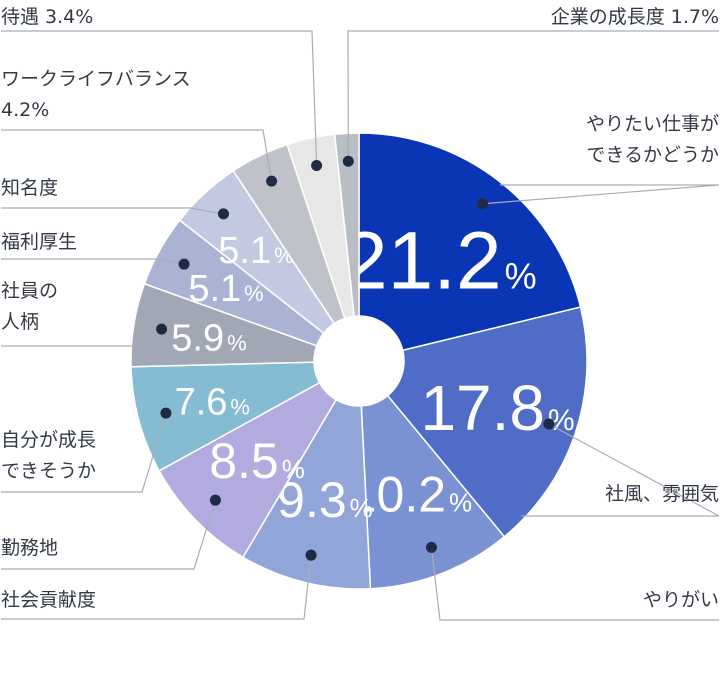 Image resolution: width=720 pixels, height=676 pixels. I want to click on slice-value-number: 8.5, so click(244, 461).